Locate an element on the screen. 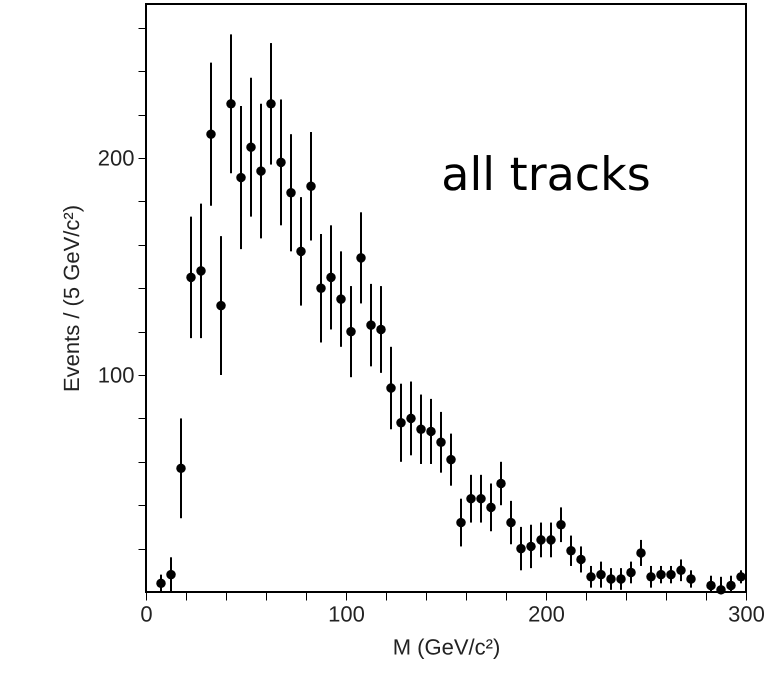 The image size is (774, 684). x-tick-label: 200 is located at coordinates (546, 614).